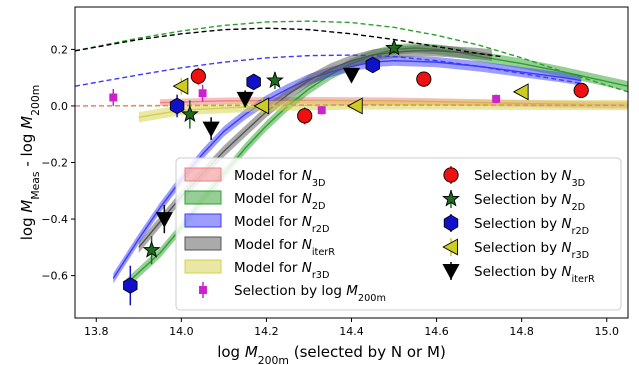  Describe the element at coordinates (534, 274) in the screenshot. I see `legend-sel-label-4: Selection by NiterR` at that location.